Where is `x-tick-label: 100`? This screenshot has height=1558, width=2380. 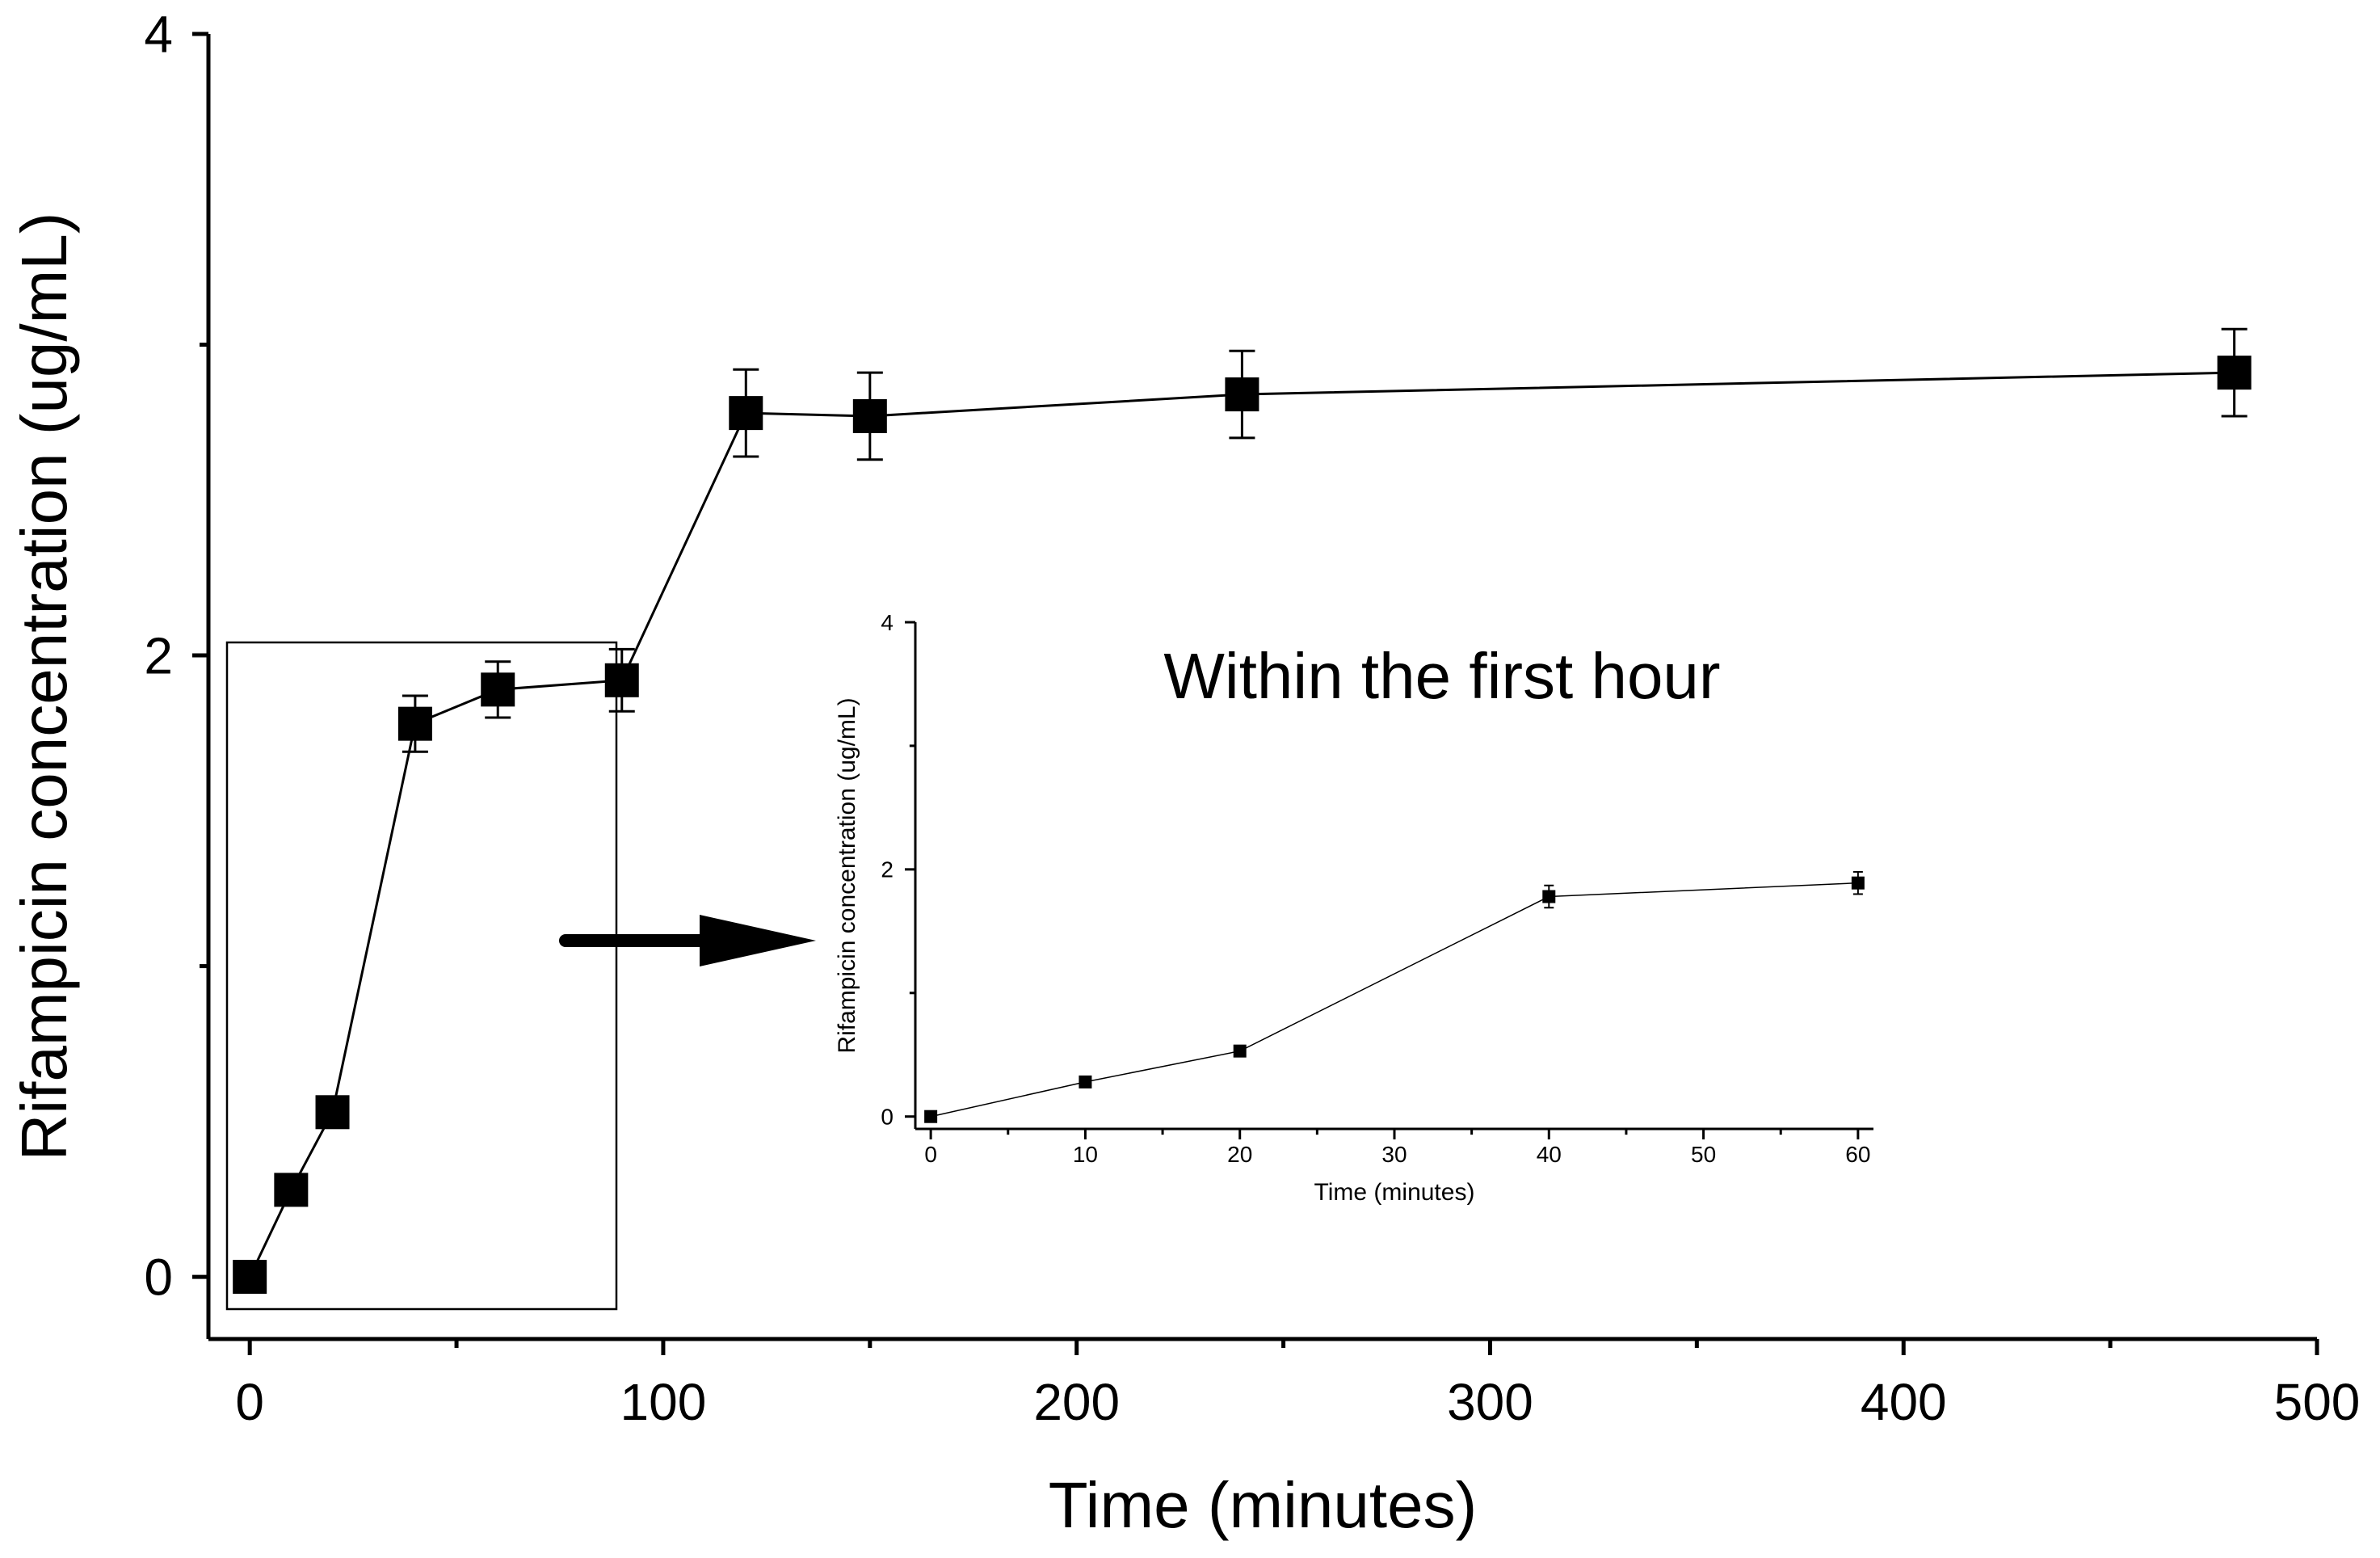
x-tick-label: 100 is located at coordinates (663, 1402).